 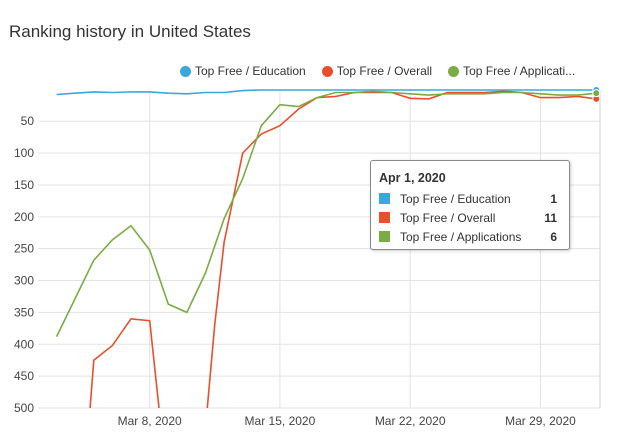 I want to click on x-tick-label: Mar 22, 2020, so click(x=410, y=421).